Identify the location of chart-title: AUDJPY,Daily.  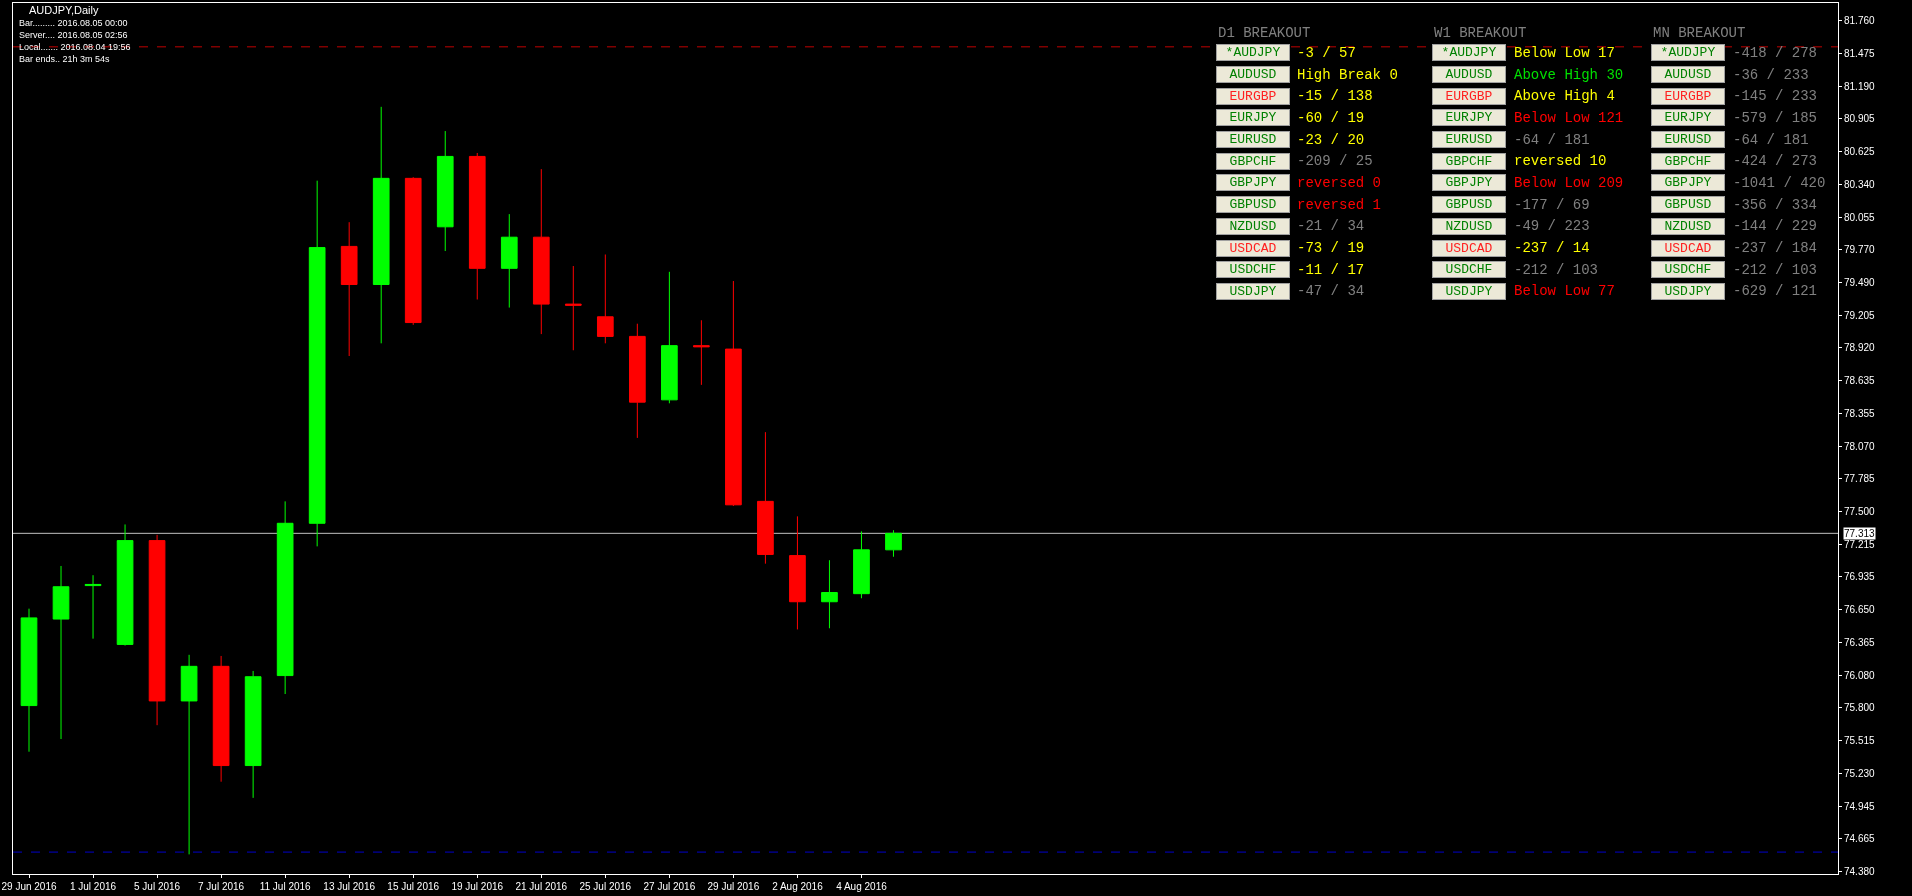
(64, 10).